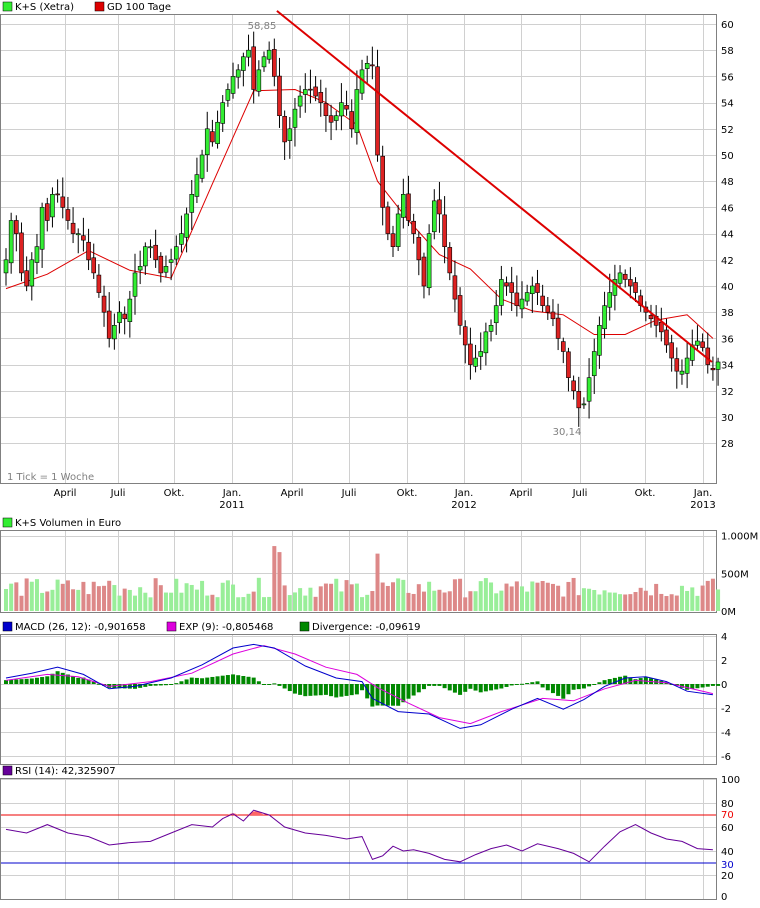 Image resolution: width=760 pixels, height=908 pixels. I want to click on x-tick-month: Juli, so click(580, 493).